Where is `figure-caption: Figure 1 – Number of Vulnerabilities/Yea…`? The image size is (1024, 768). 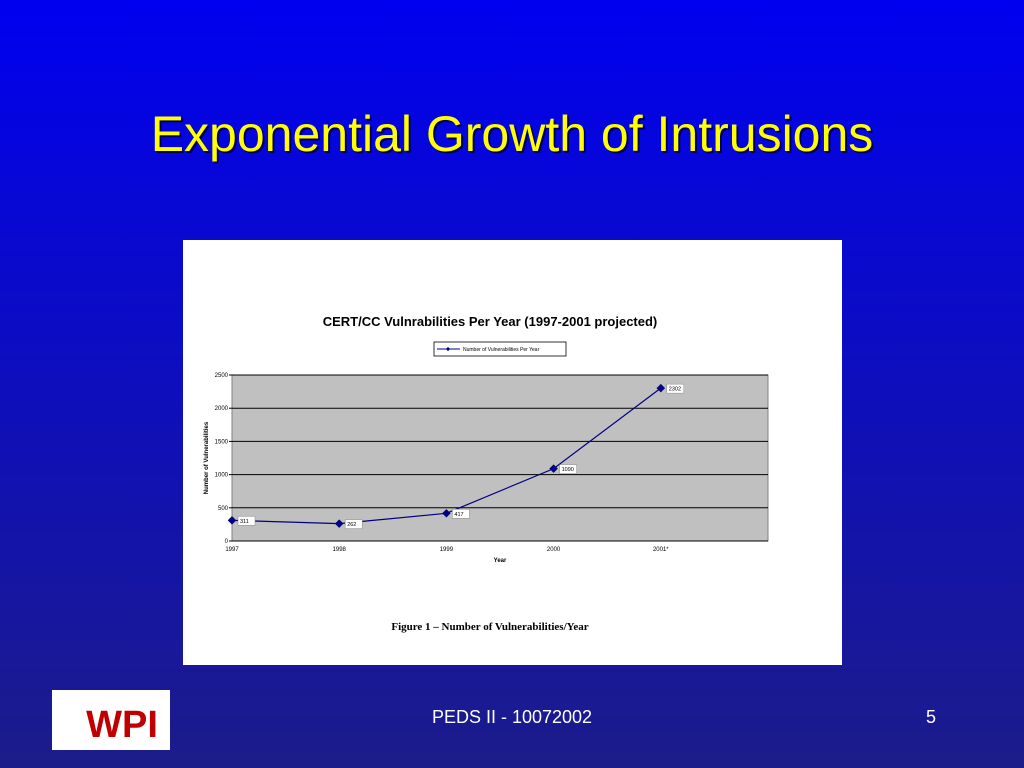 figure-caption: Figure 1 – Number of Vulnerabilities/Yea… is located at coordinates (489, 627).